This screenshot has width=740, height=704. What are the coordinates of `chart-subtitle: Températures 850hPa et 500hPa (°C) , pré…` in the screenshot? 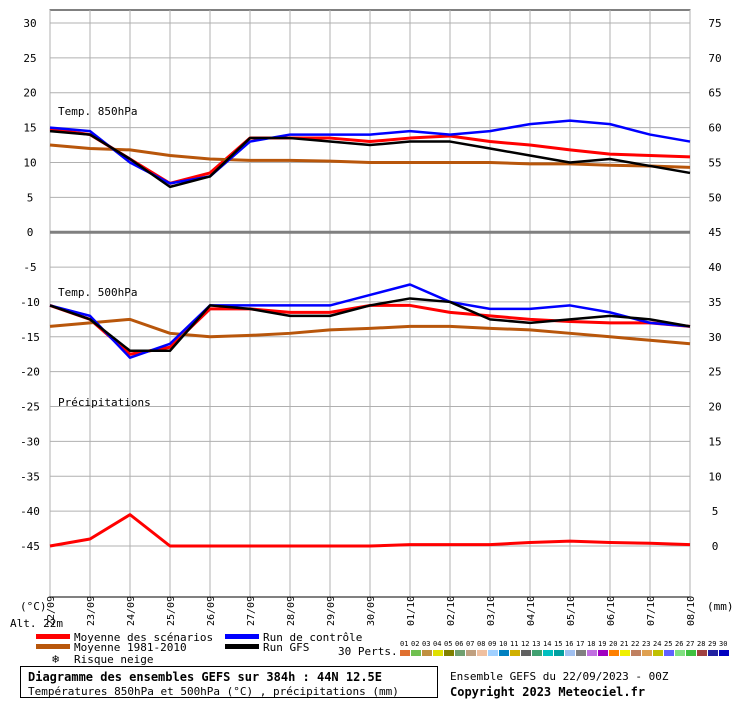 It's located at (213, 691).